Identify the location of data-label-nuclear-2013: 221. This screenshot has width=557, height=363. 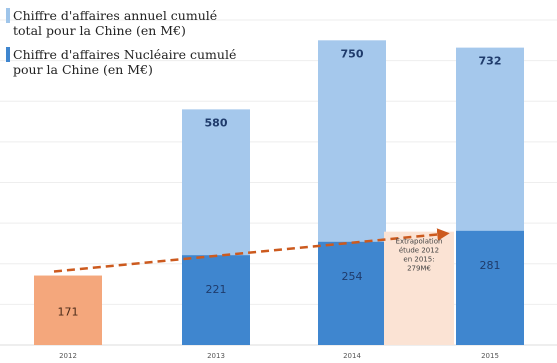
(216, 289).